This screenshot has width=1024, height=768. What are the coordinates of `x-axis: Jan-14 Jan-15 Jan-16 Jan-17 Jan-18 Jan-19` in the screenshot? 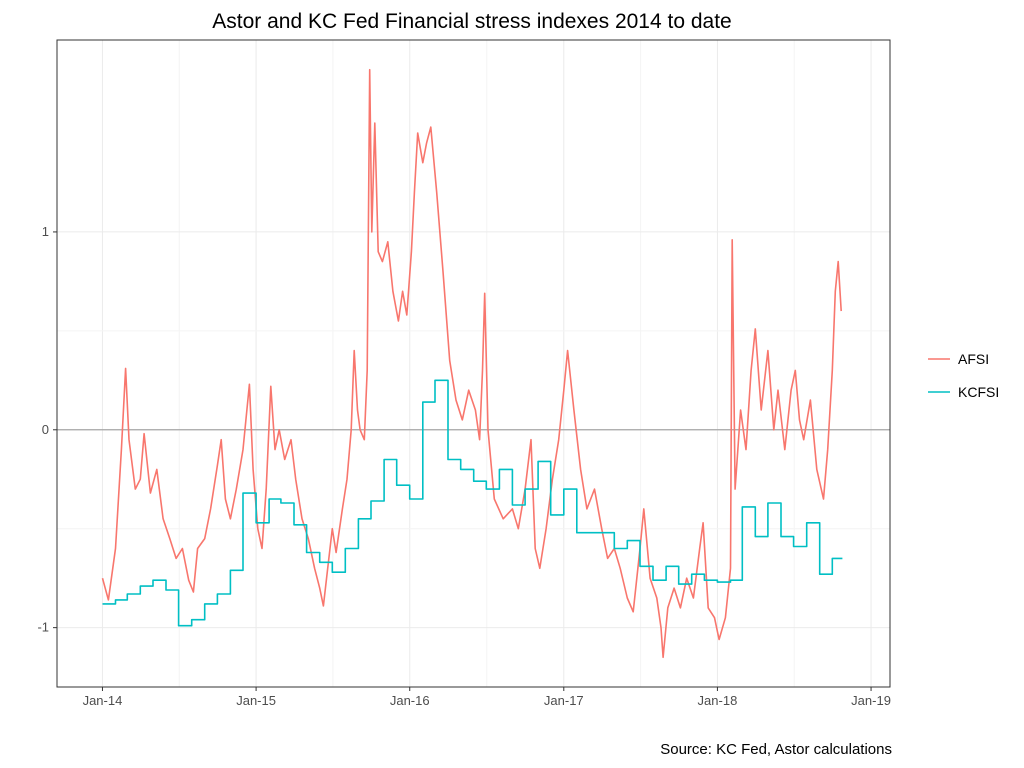 It's located at (487, 697).